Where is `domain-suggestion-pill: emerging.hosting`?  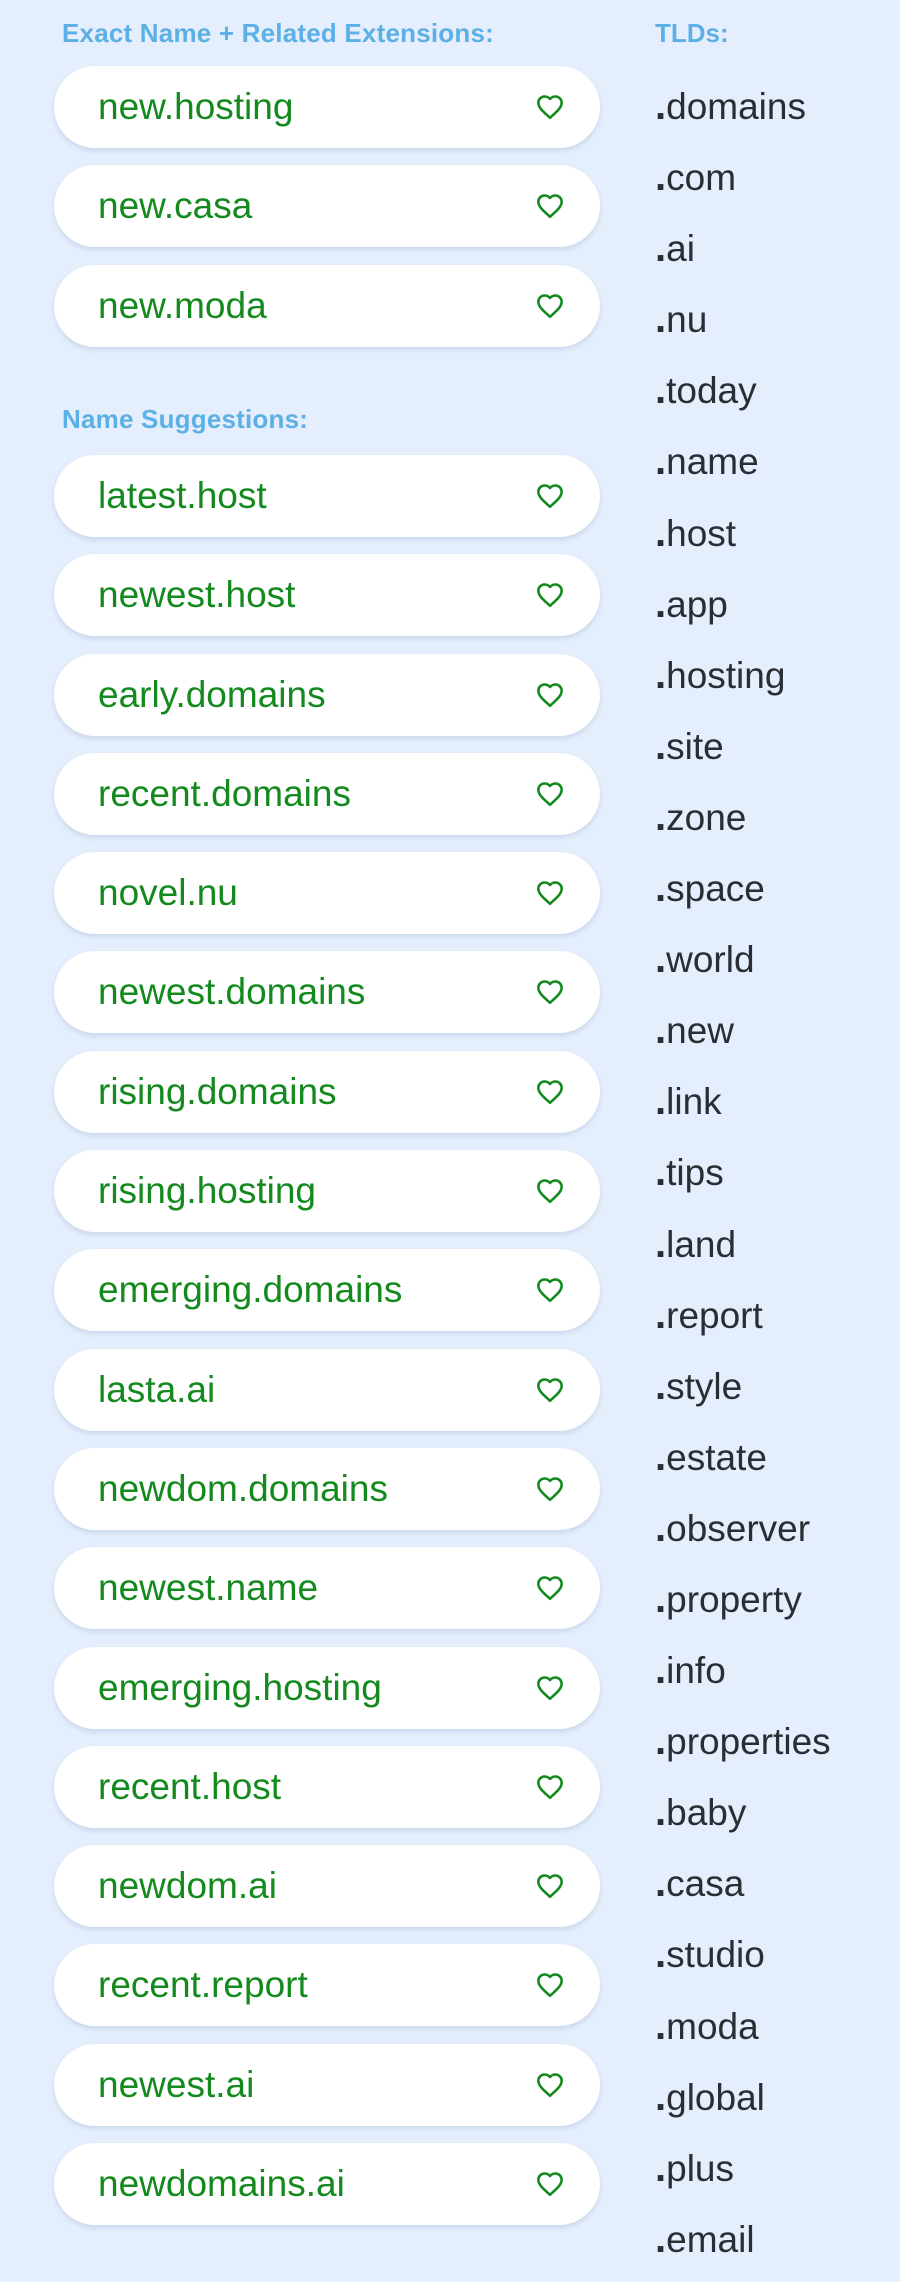
domain-suggestion-pill: emerging.hosting is located at coordinates (327, 1687).